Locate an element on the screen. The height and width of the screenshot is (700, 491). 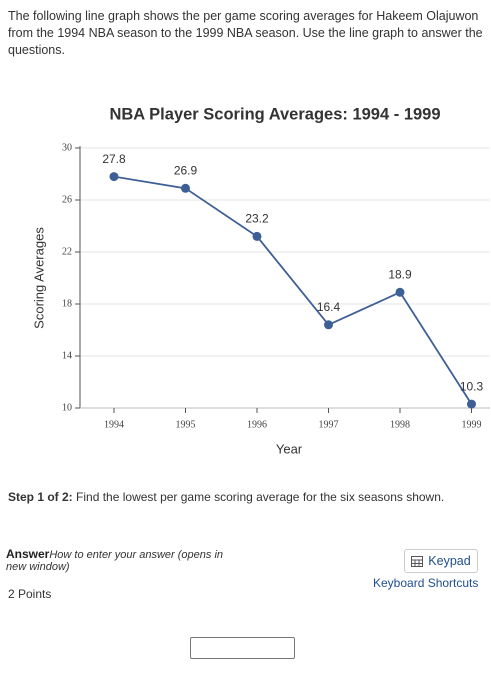
data-label: 23.2 is located at coordinates (257, 219).